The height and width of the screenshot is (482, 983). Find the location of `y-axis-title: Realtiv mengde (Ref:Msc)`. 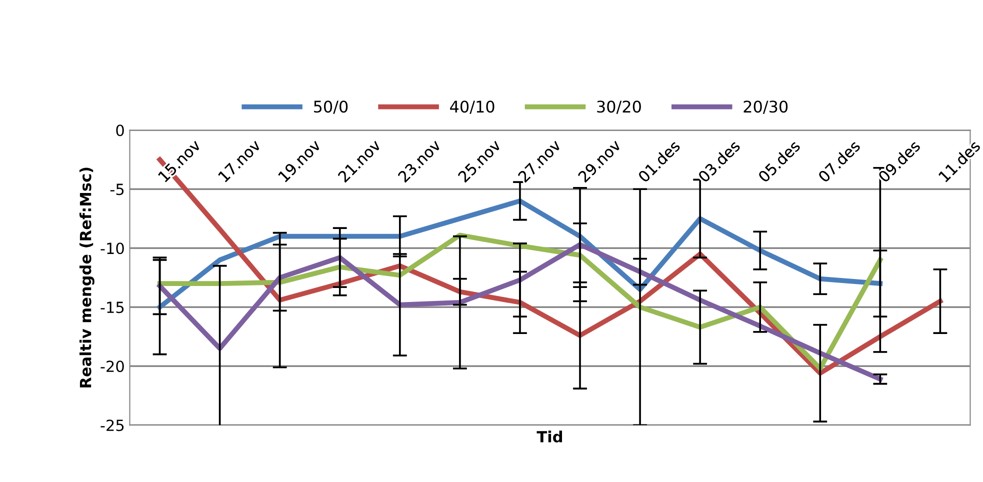

y-axis-title: Realtiv mengde (Ref:Msc) is located at coordinates (86, 278).